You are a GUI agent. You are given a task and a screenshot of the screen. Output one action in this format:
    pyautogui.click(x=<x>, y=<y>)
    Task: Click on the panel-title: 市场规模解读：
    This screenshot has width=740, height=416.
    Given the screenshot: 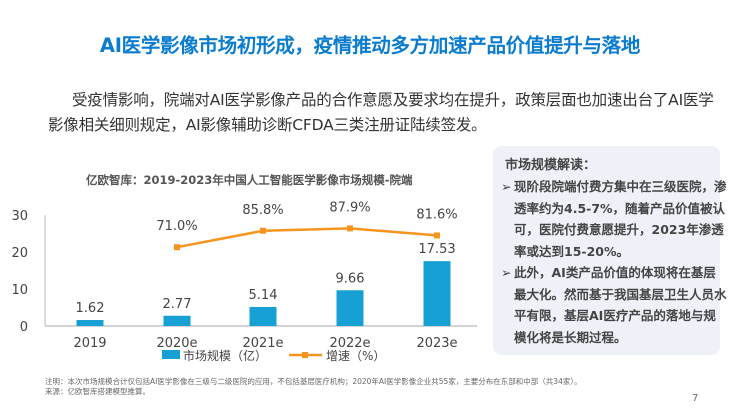 What is the action you would take?
    pyautogui.click(x=551, y=165)
    